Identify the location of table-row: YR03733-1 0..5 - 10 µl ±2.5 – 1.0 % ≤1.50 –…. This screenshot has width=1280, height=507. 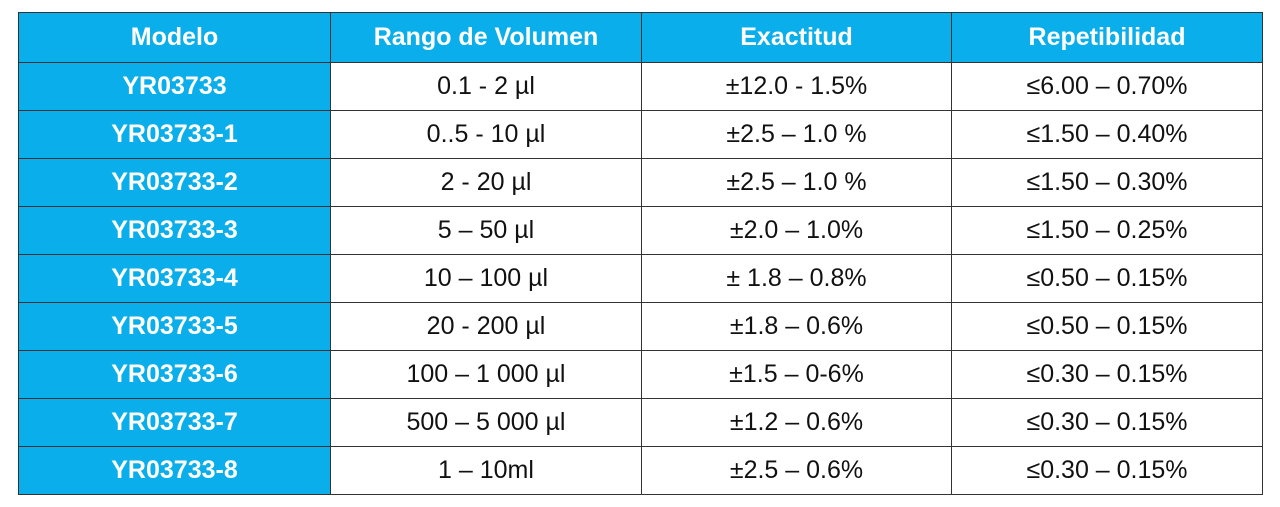
(640, 134).